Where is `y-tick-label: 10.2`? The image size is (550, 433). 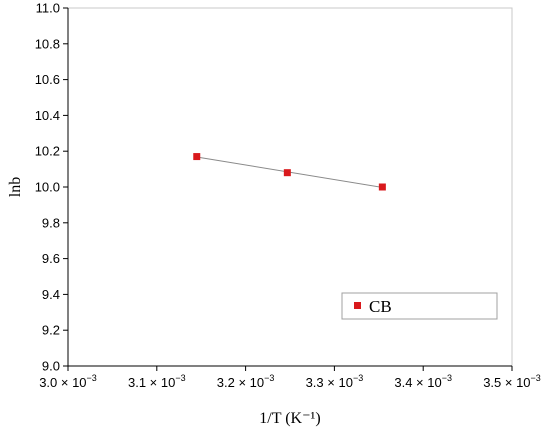 y-tick-label: 10.2 is located at coordinates (47, 151).